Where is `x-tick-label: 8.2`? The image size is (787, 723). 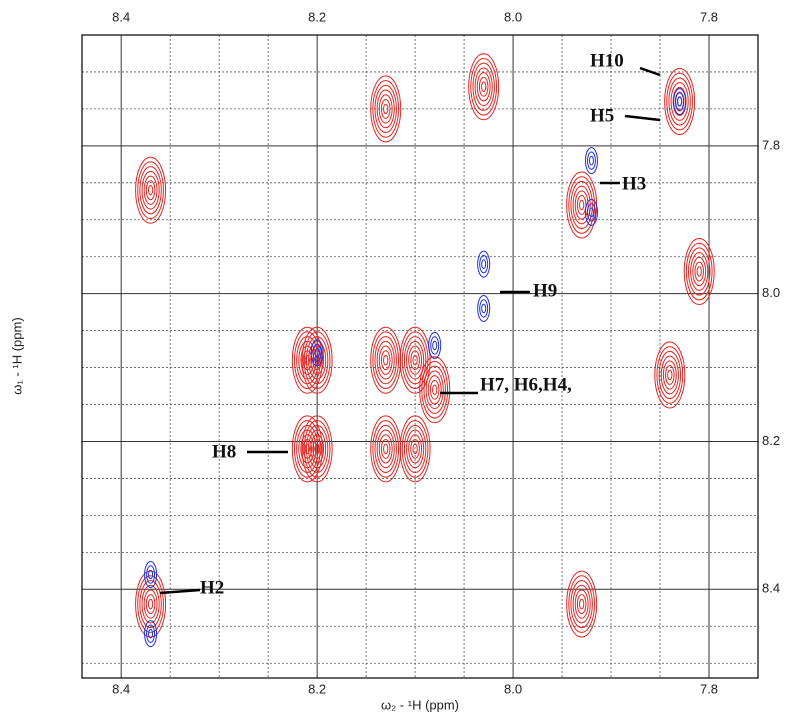
x-tick-label: 8.2 is located at coordinates (317, 16).